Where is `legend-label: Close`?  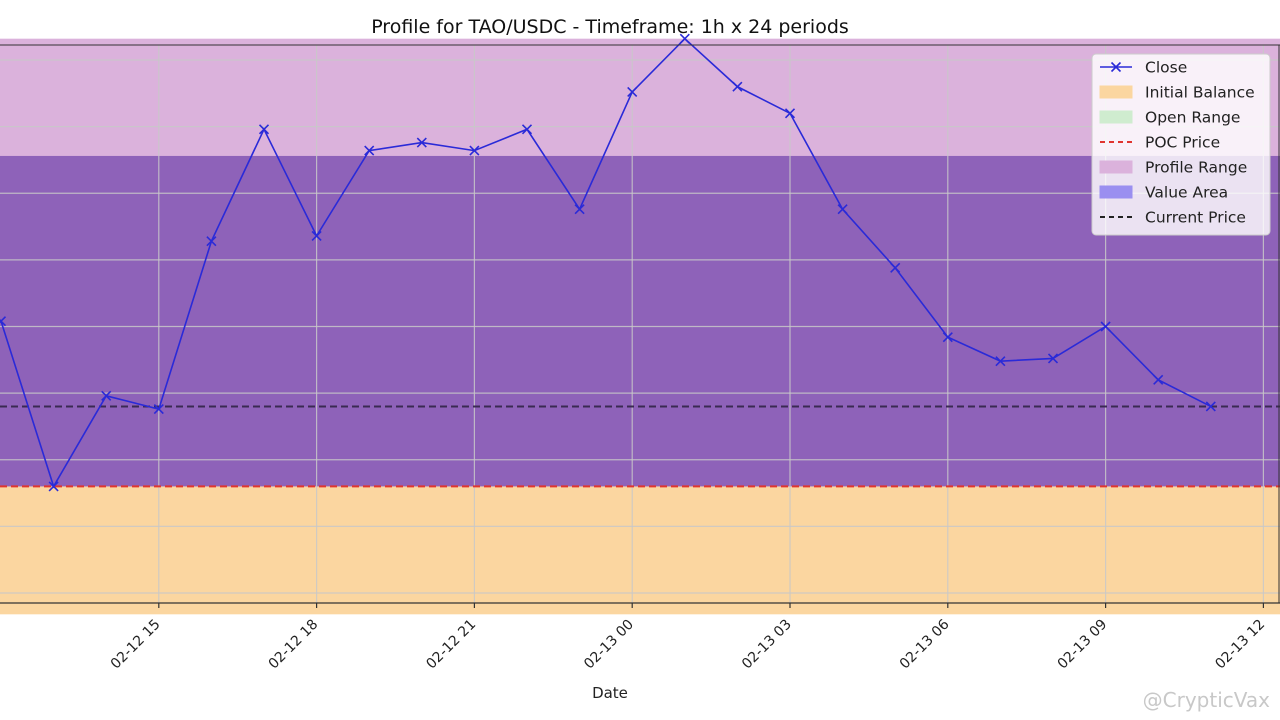
legend-label: Close is located at coordinates (1166, 68).